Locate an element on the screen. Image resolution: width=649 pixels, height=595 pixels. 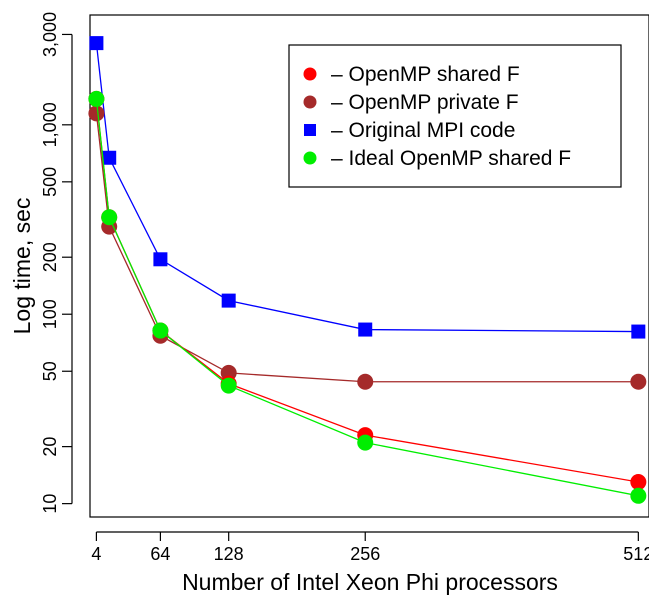
y-axis: 10 20 50 100 200 500 1,000 3,000 is located at coordinates (56, 263).